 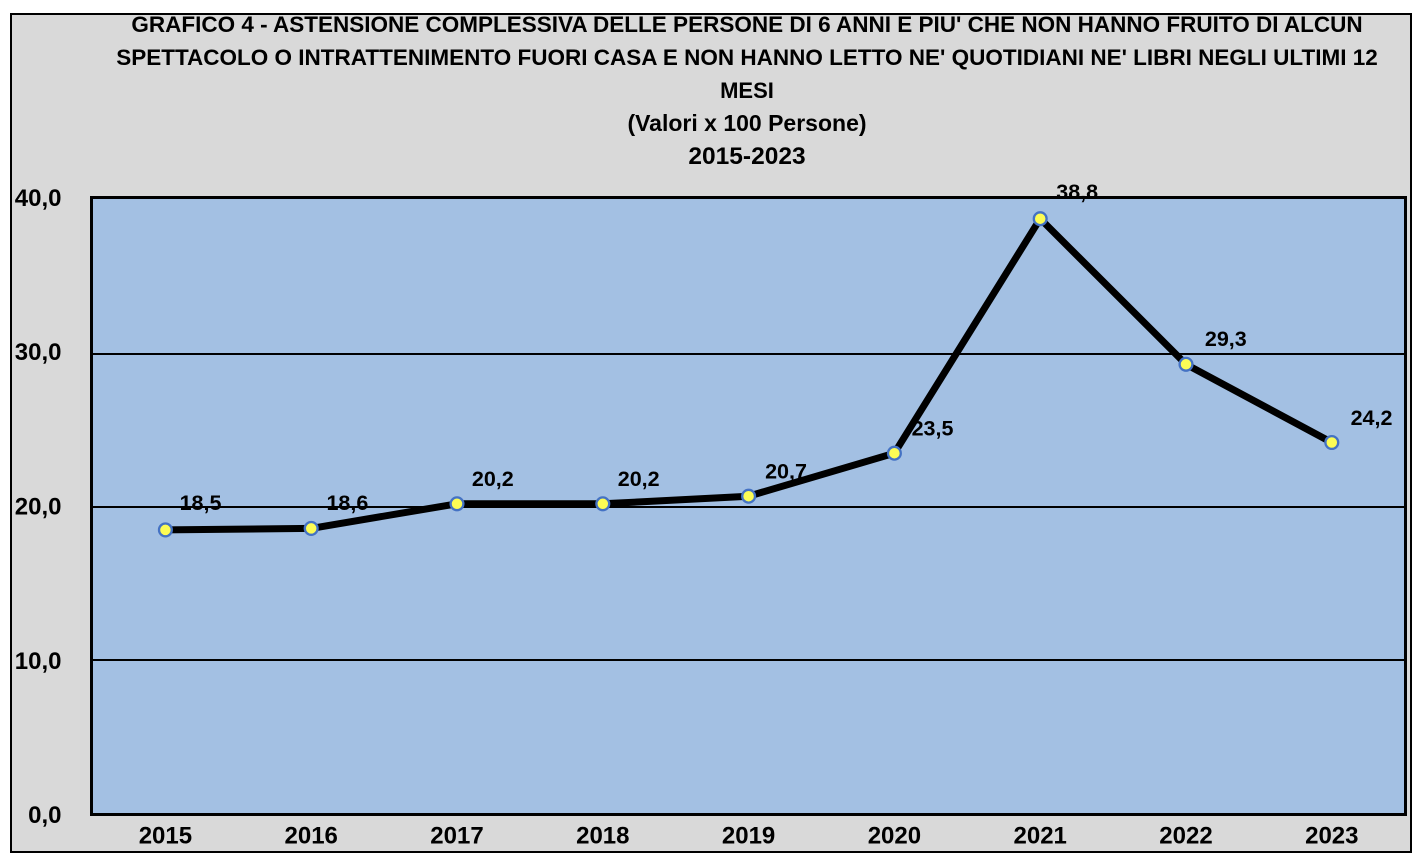 What do you see at coordinates (1185, 836) in the screenshot?
I see `svg-text: 2022` at bounding box center [1185, 836].